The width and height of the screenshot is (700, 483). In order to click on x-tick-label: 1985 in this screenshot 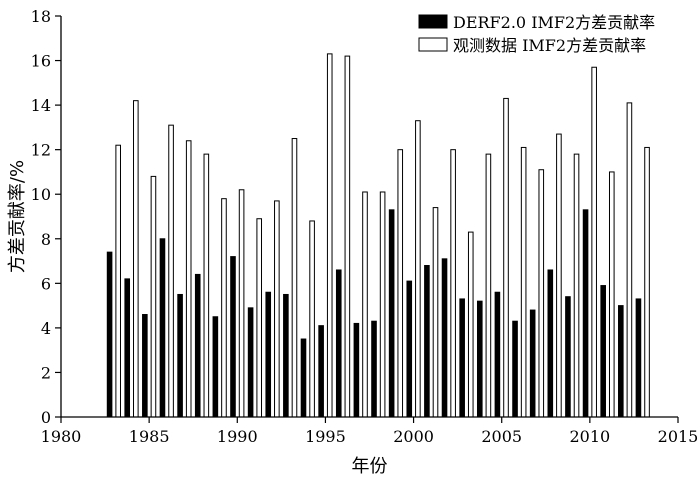, I will do `click(149, 436)`.